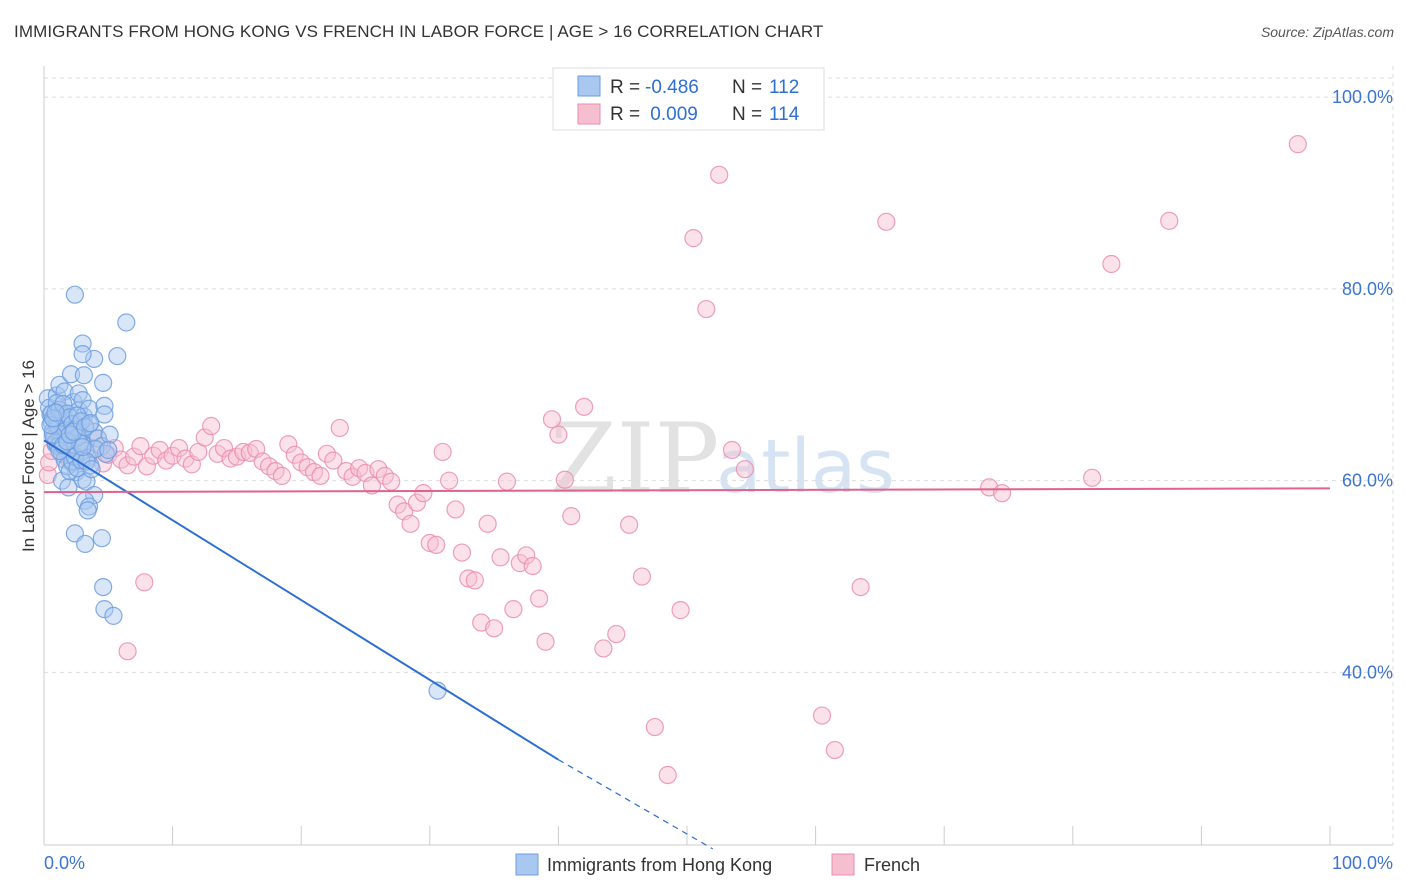 The width and height of the screenshot is (1406, 892). Describe the element at coordinates (747, 87) in the screenshot. I see `stats-blue-n-label: N =` at that location.